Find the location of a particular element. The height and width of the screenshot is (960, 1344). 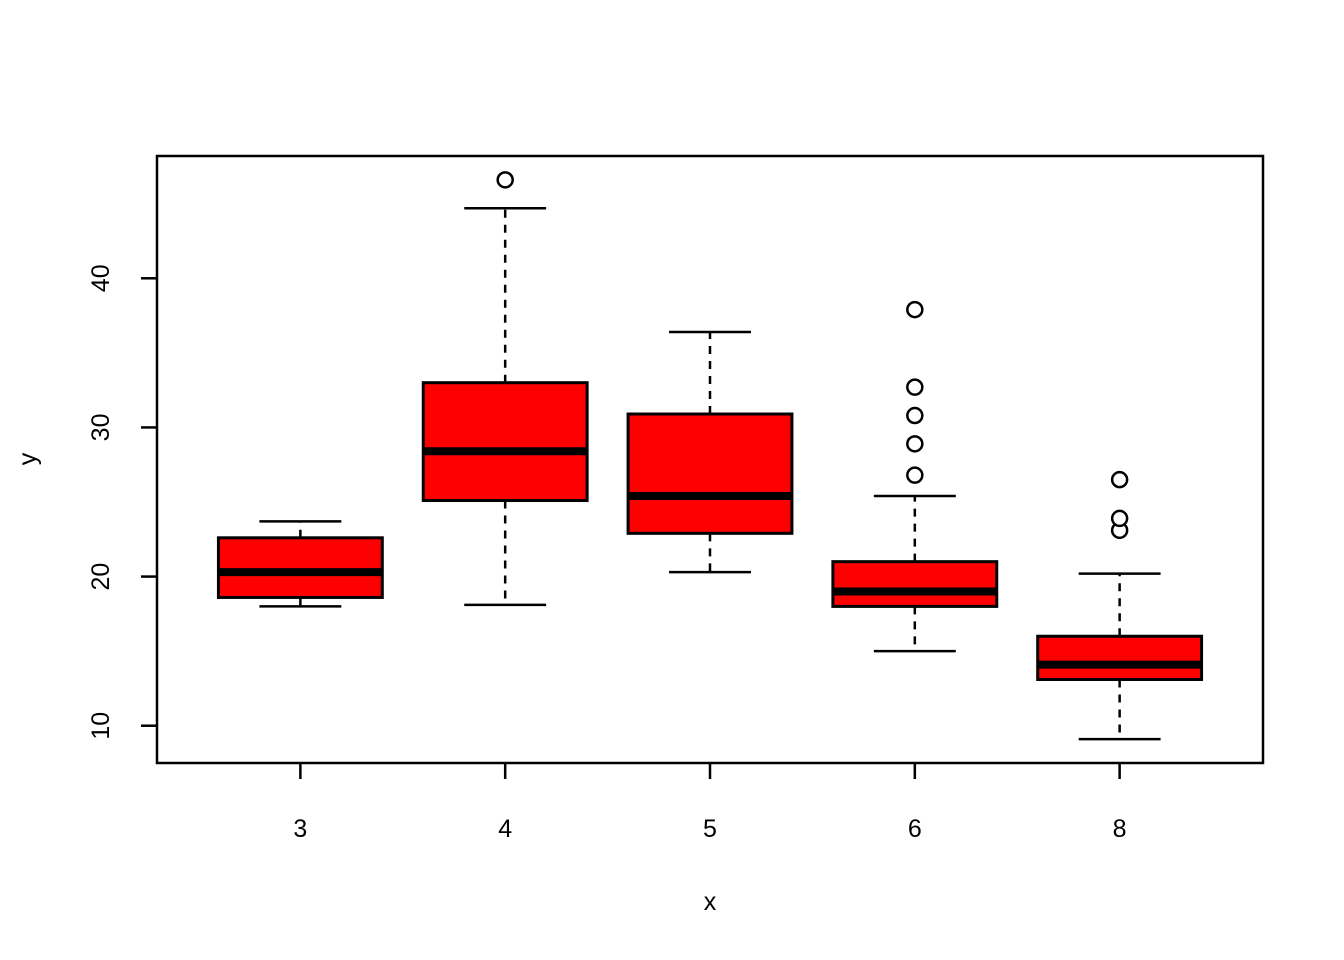

y-tick-label: 30 is located at coordinates (101, 428).